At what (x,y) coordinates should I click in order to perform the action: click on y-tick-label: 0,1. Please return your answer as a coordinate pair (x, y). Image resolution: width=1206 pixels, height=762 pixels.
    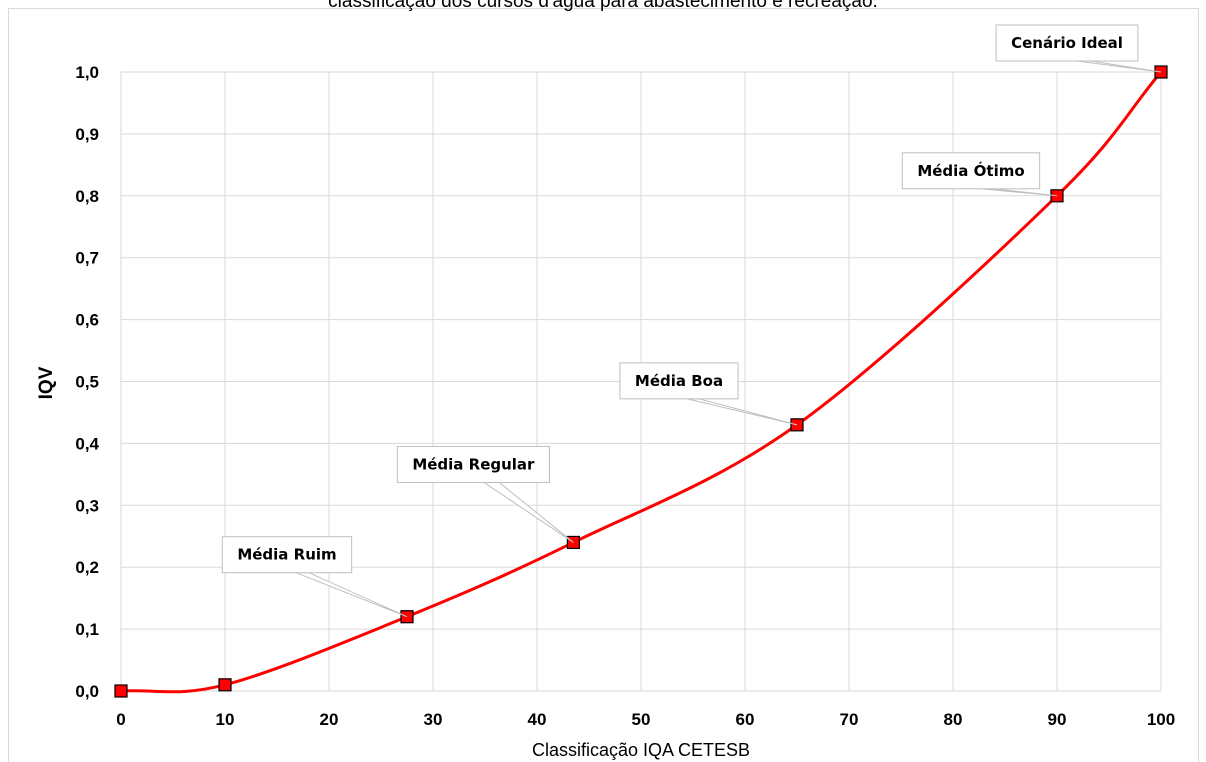
    Looking at the image, I should click on (87, 629).